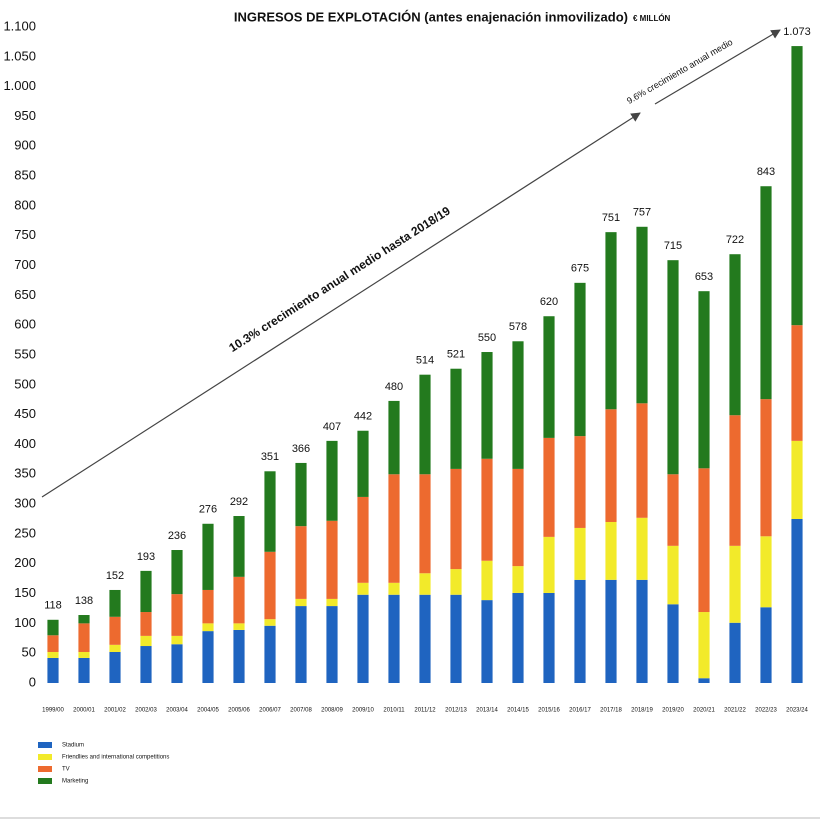  Describe the element at coordinates (642, 711) in the screenshot. I see `x-tick-label: 2018/19` at that location.